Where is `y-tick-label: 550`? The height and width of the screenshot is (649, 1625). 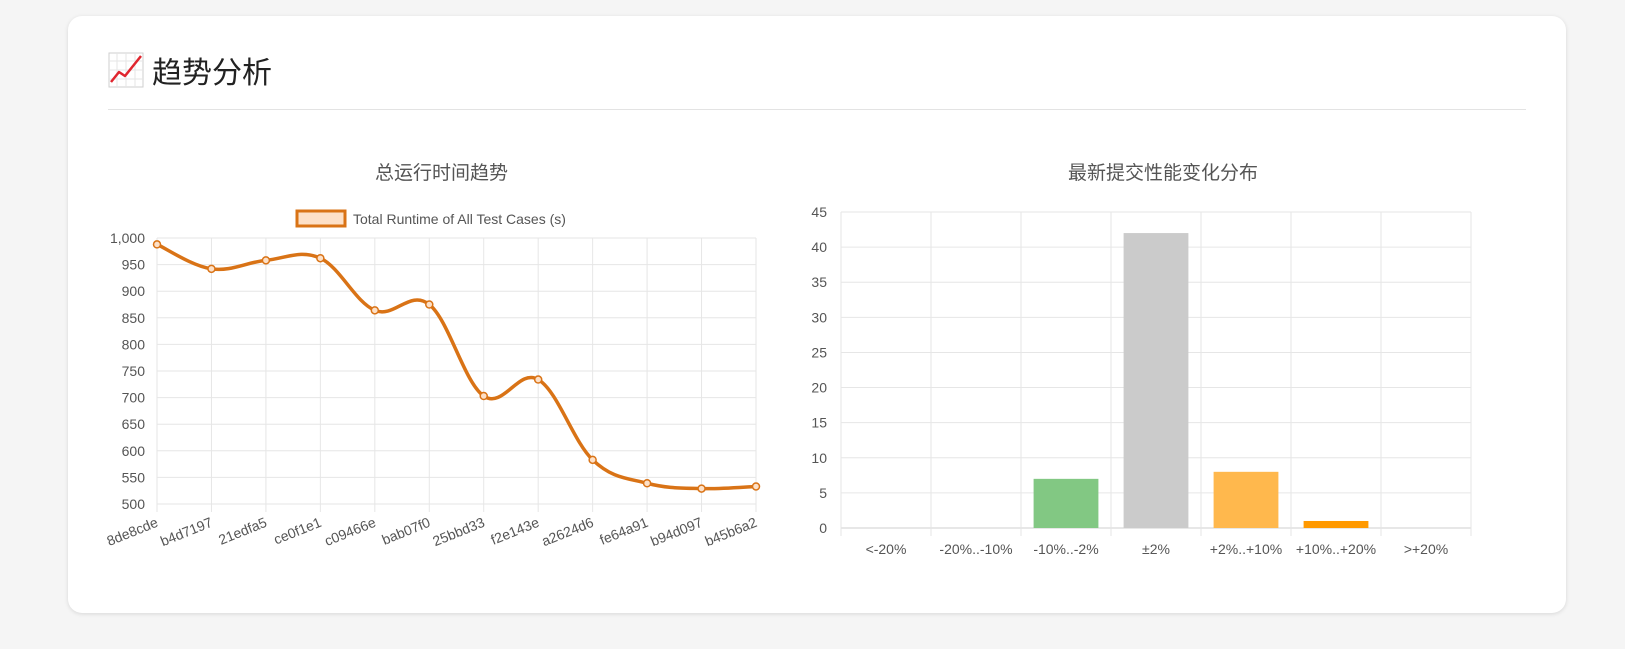 y-tick-label: 550 is located at coordinates (134, 477).